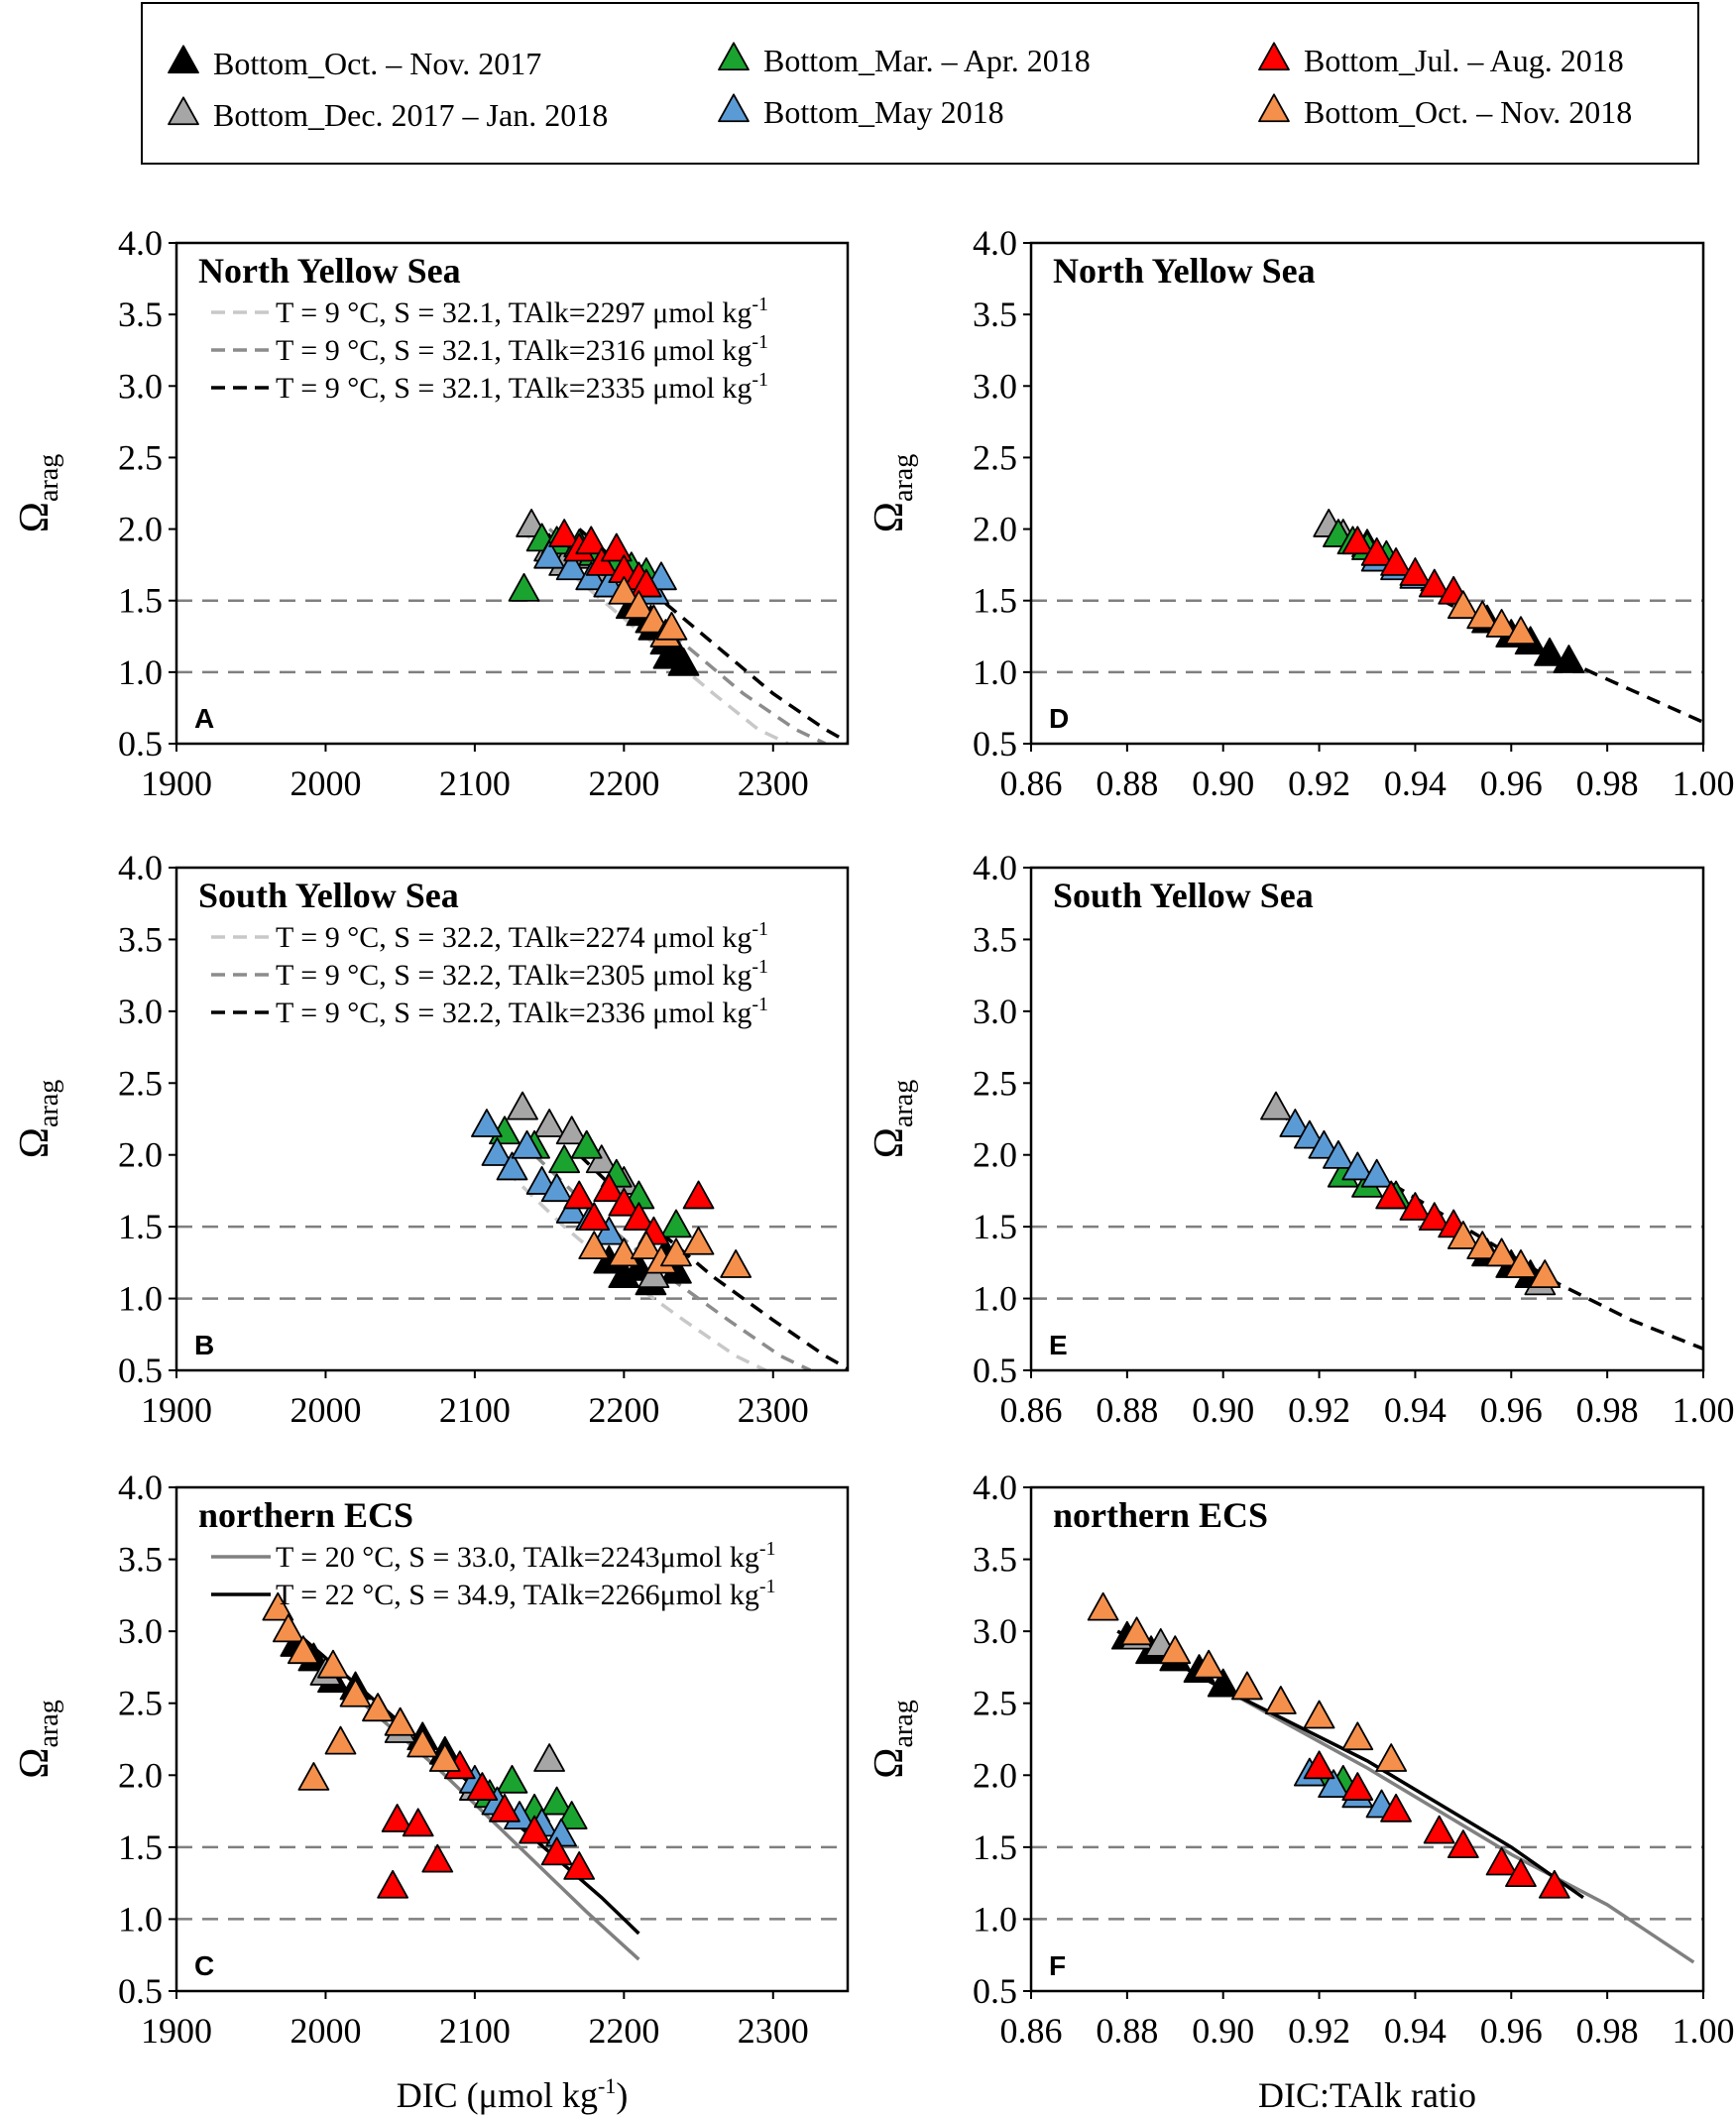  What do you see at coordinates (1058, 1345) in the screenshot?
I see `panel-e-letter: E` at bounding box center [1058, 1345].